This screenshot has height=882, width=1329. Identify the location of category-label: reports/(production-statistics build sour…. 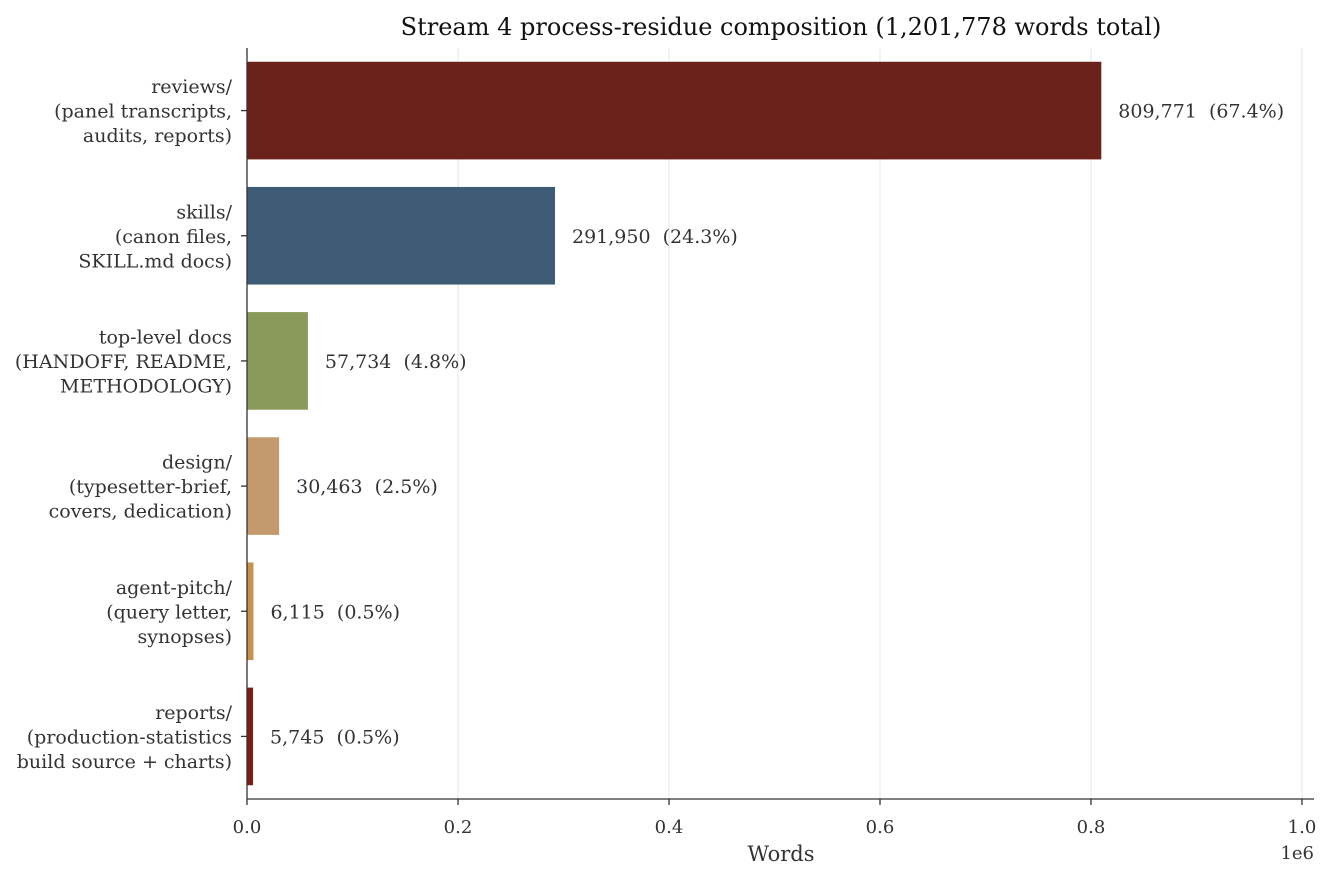
(125, 737).